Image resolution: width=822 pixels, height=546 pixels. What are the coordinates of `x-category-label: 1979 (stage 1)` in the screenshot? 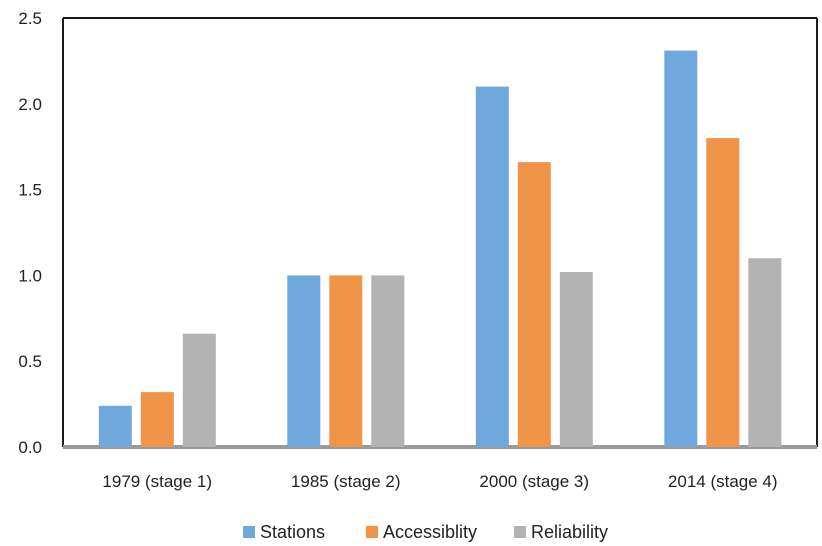 It's located at (157, 481).